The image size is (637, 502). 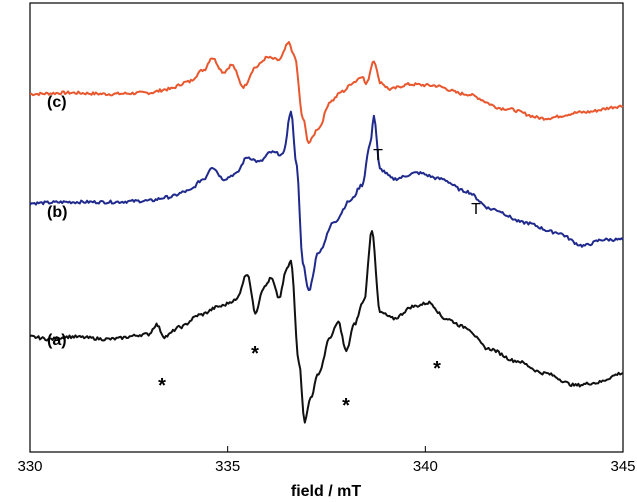 I want to click on x-axis-title: field / mT, so click(x=326, y=491).